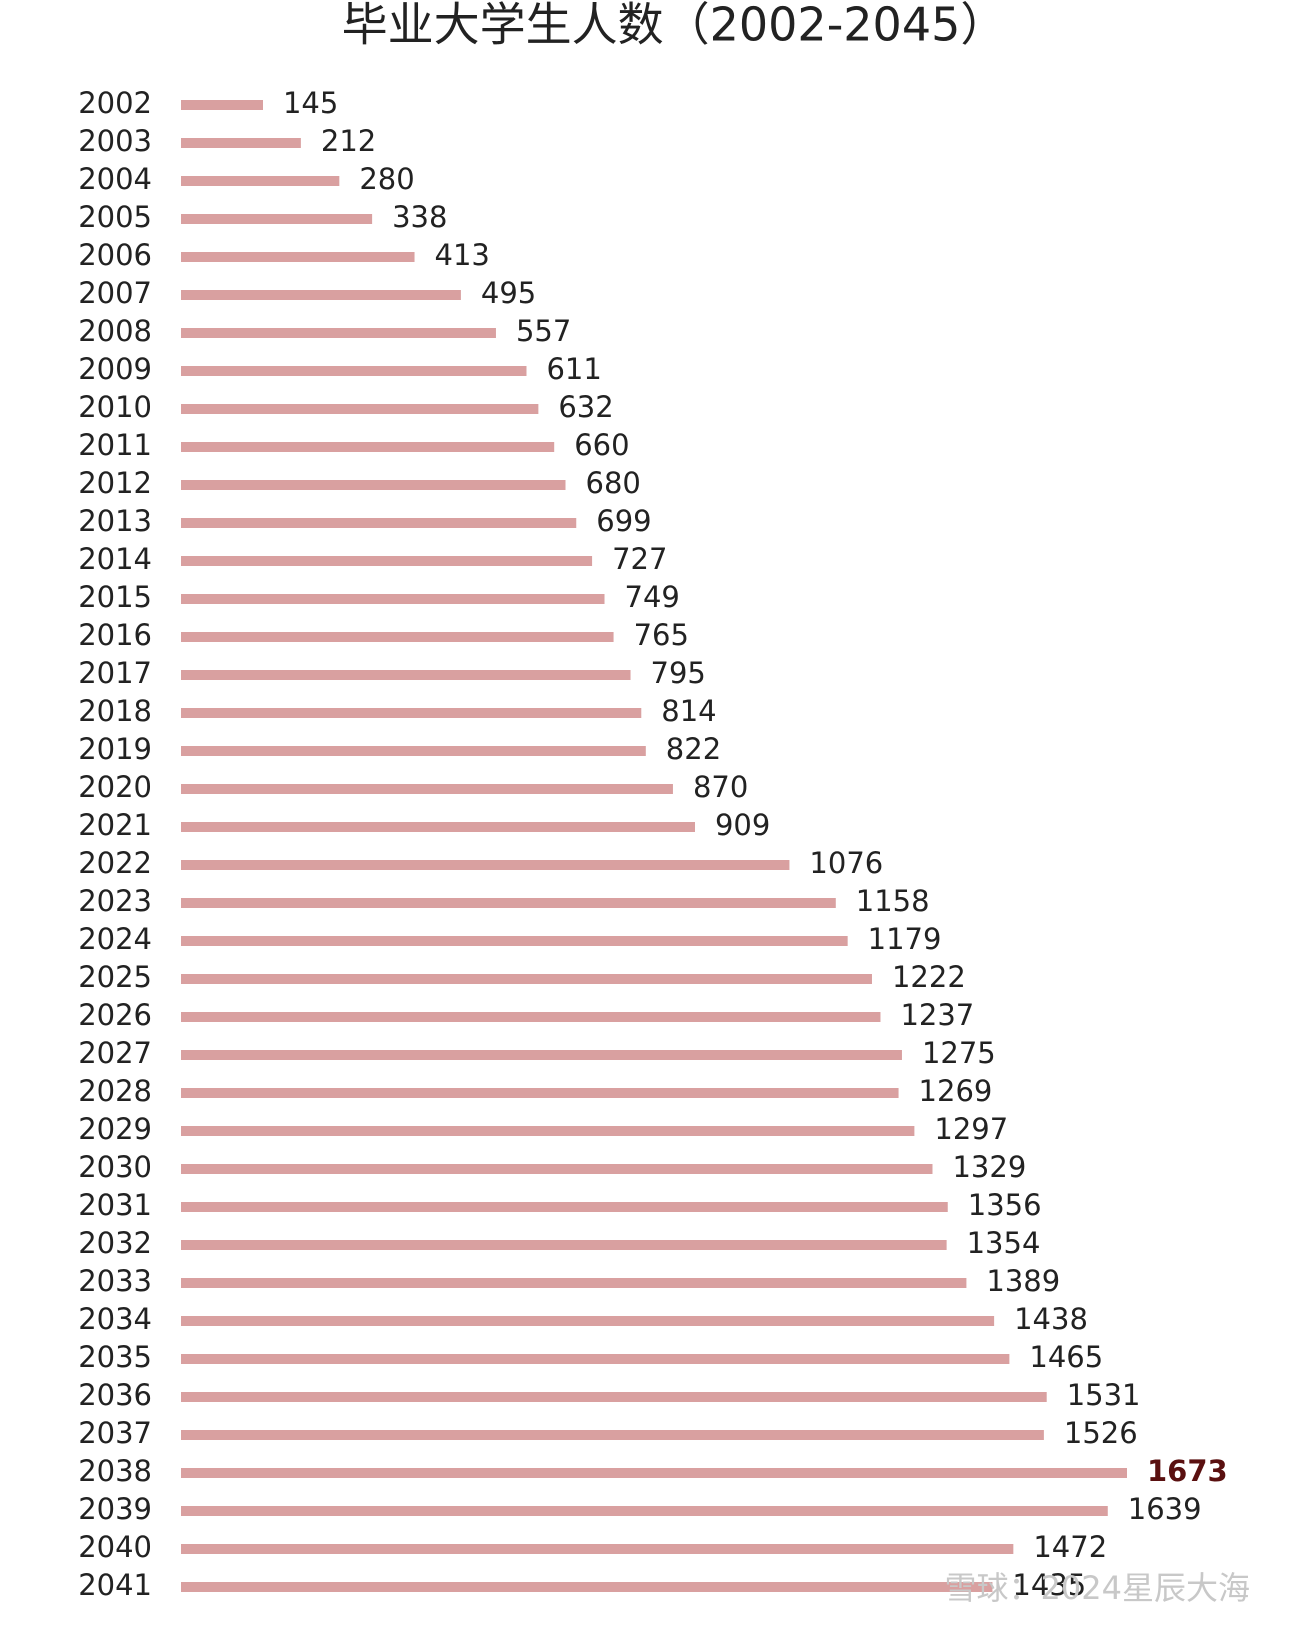 The image size is (1290, 1632). I want to click on y-tick-label: 2030, so click(115, 1167).